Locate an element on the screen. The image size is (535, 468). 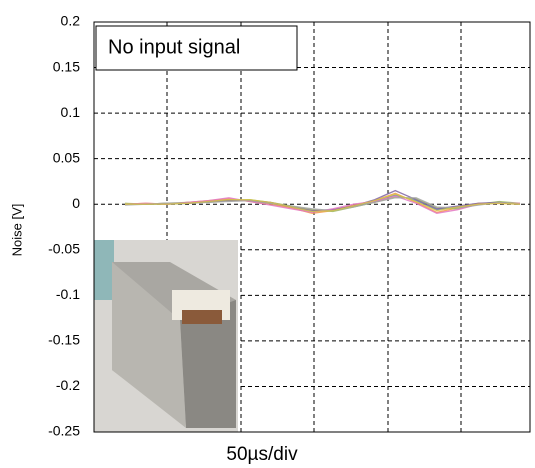
photo-box-side is located at coordinates (208, 364).